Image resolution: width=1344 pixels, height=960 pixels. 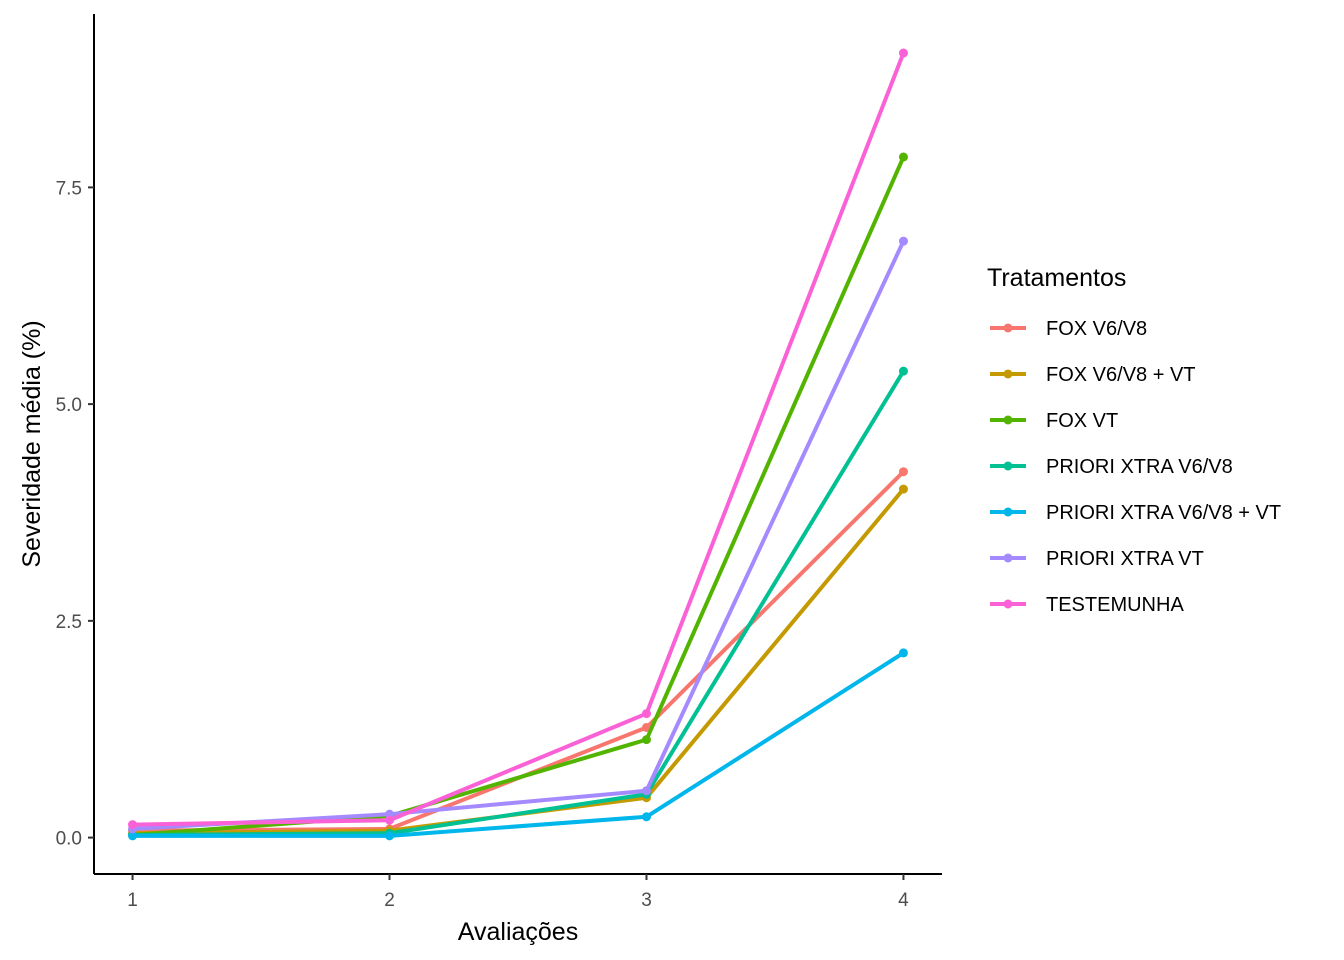 I want to click on y-tick-label: 2.5, so click(x=69, y=622).